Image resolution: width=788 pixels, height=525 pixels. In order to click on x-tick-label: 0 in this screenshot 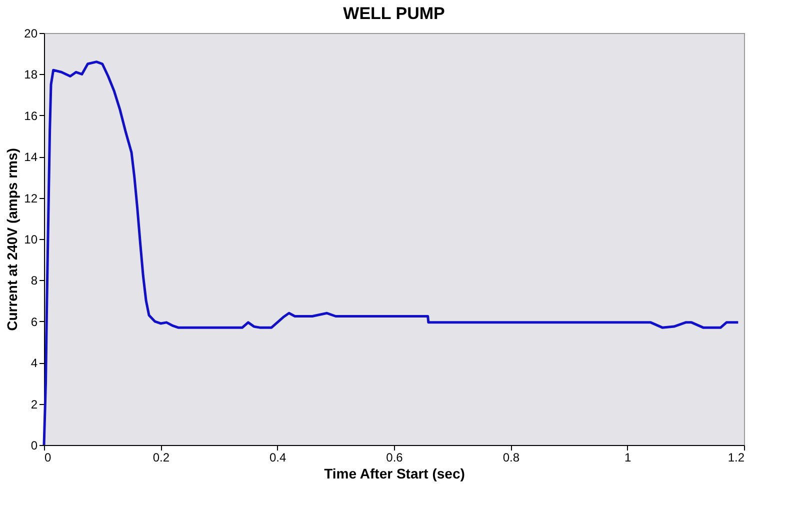, I will do `click(48, 457)`.